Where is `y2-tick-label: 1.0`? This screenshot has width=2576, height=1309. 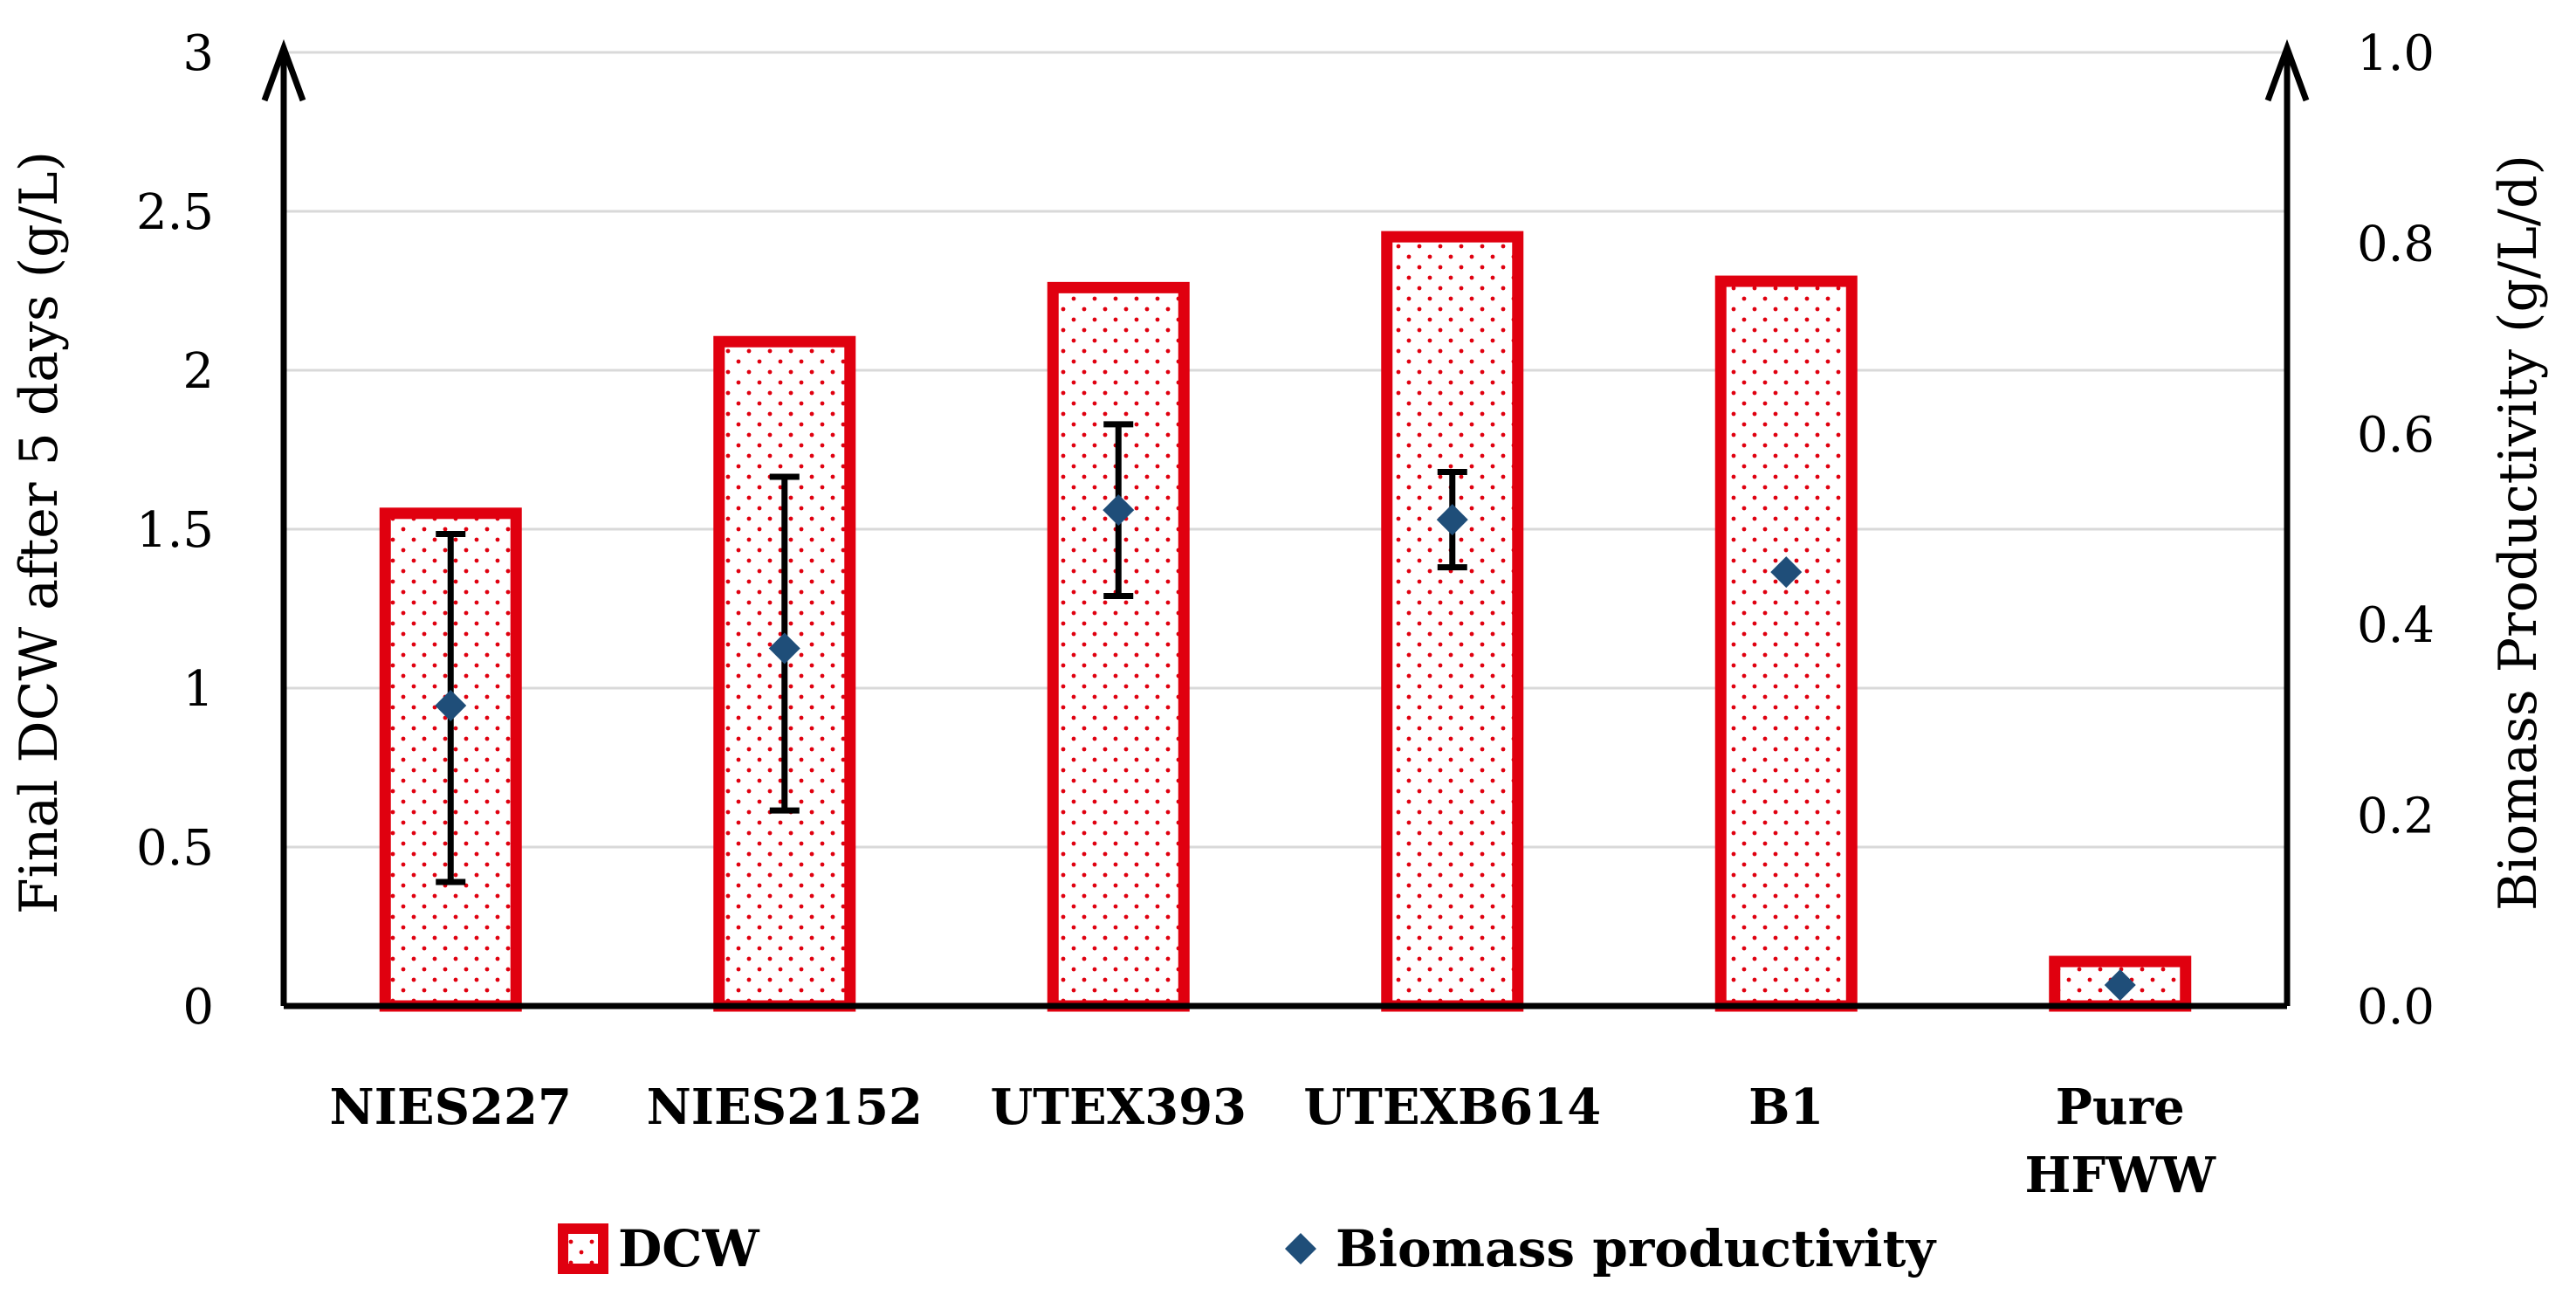 y2-tick-label: 1.0 is located at coordinates (2396, 53).